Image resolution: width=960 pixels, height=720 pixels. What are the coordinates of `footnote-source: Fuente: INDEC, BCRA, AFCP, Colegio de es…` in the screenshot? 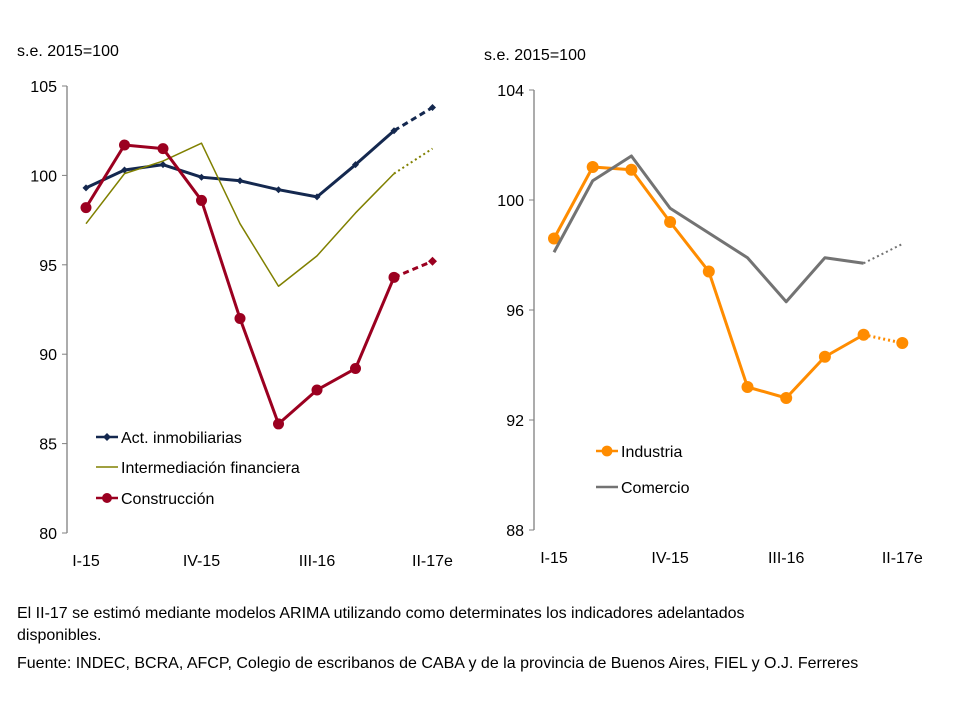 It's located at (438, 663).